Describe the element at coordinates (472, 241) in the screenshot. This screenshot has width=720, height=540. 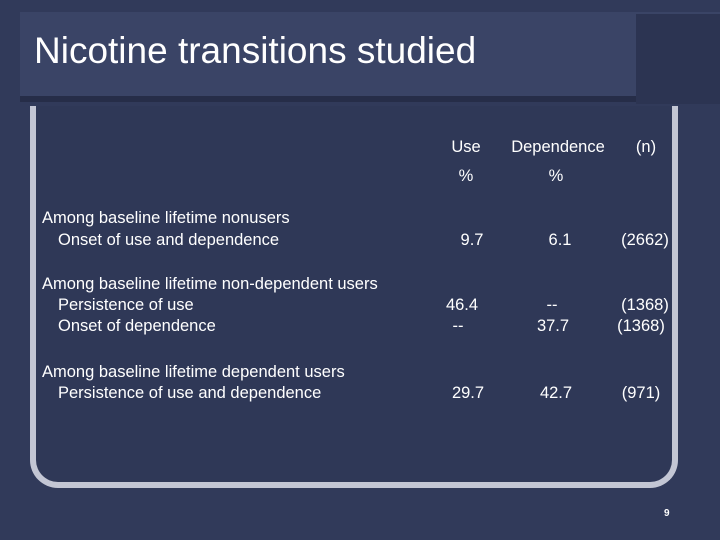
I see `row-use-value: 9.7` at that location.